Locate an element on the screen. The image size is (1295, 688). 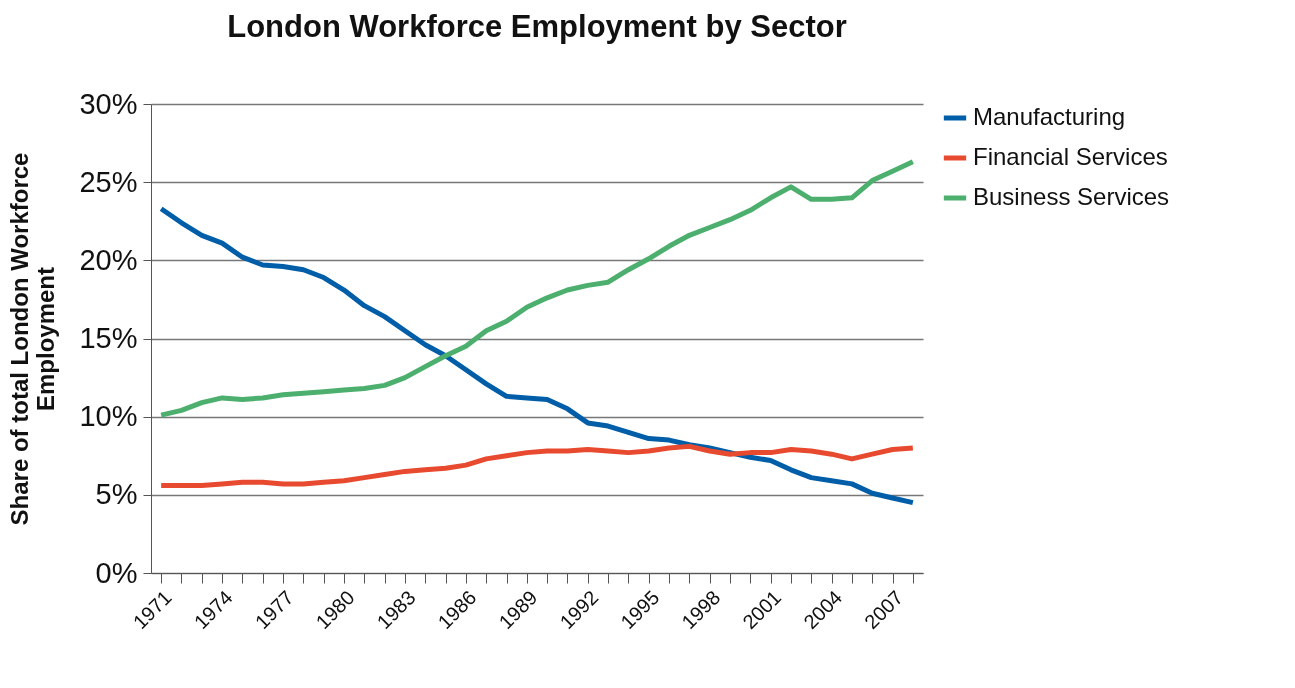
y-tick-label: 20% is located at coordinates (108, 259).